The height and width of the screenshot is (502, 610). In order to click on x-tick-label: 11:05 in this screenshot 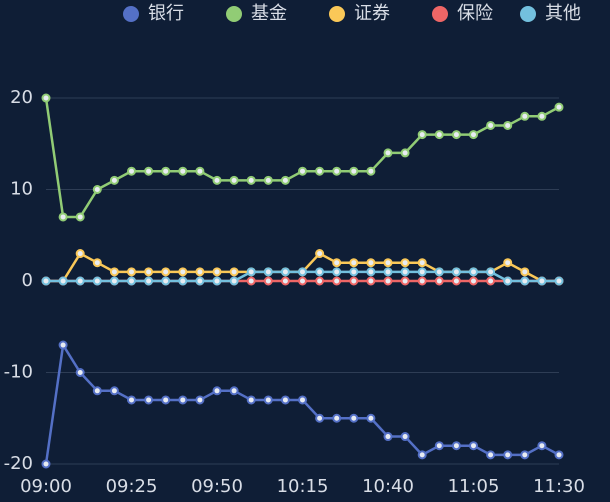, I will do `click(474, 486)`.